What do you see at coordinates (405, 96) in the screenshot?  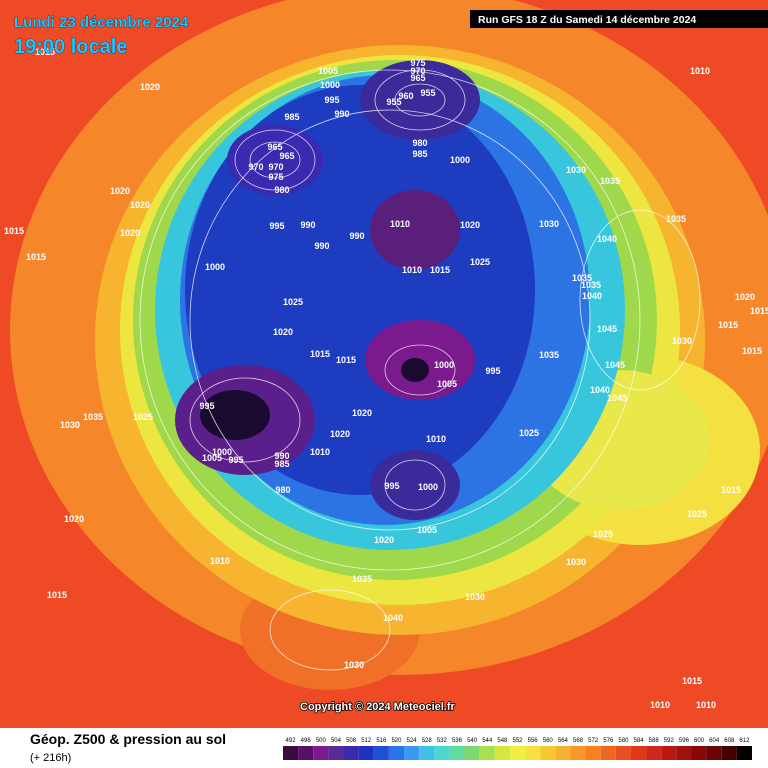 I see `isobar-label: 960` at bounding box center [405, 96].